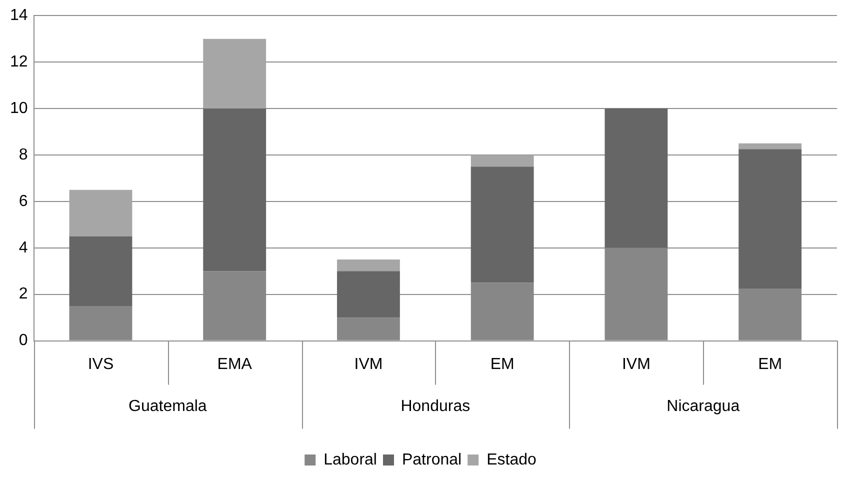  I want to click on y-tick-label: 8, so click(23, 155).